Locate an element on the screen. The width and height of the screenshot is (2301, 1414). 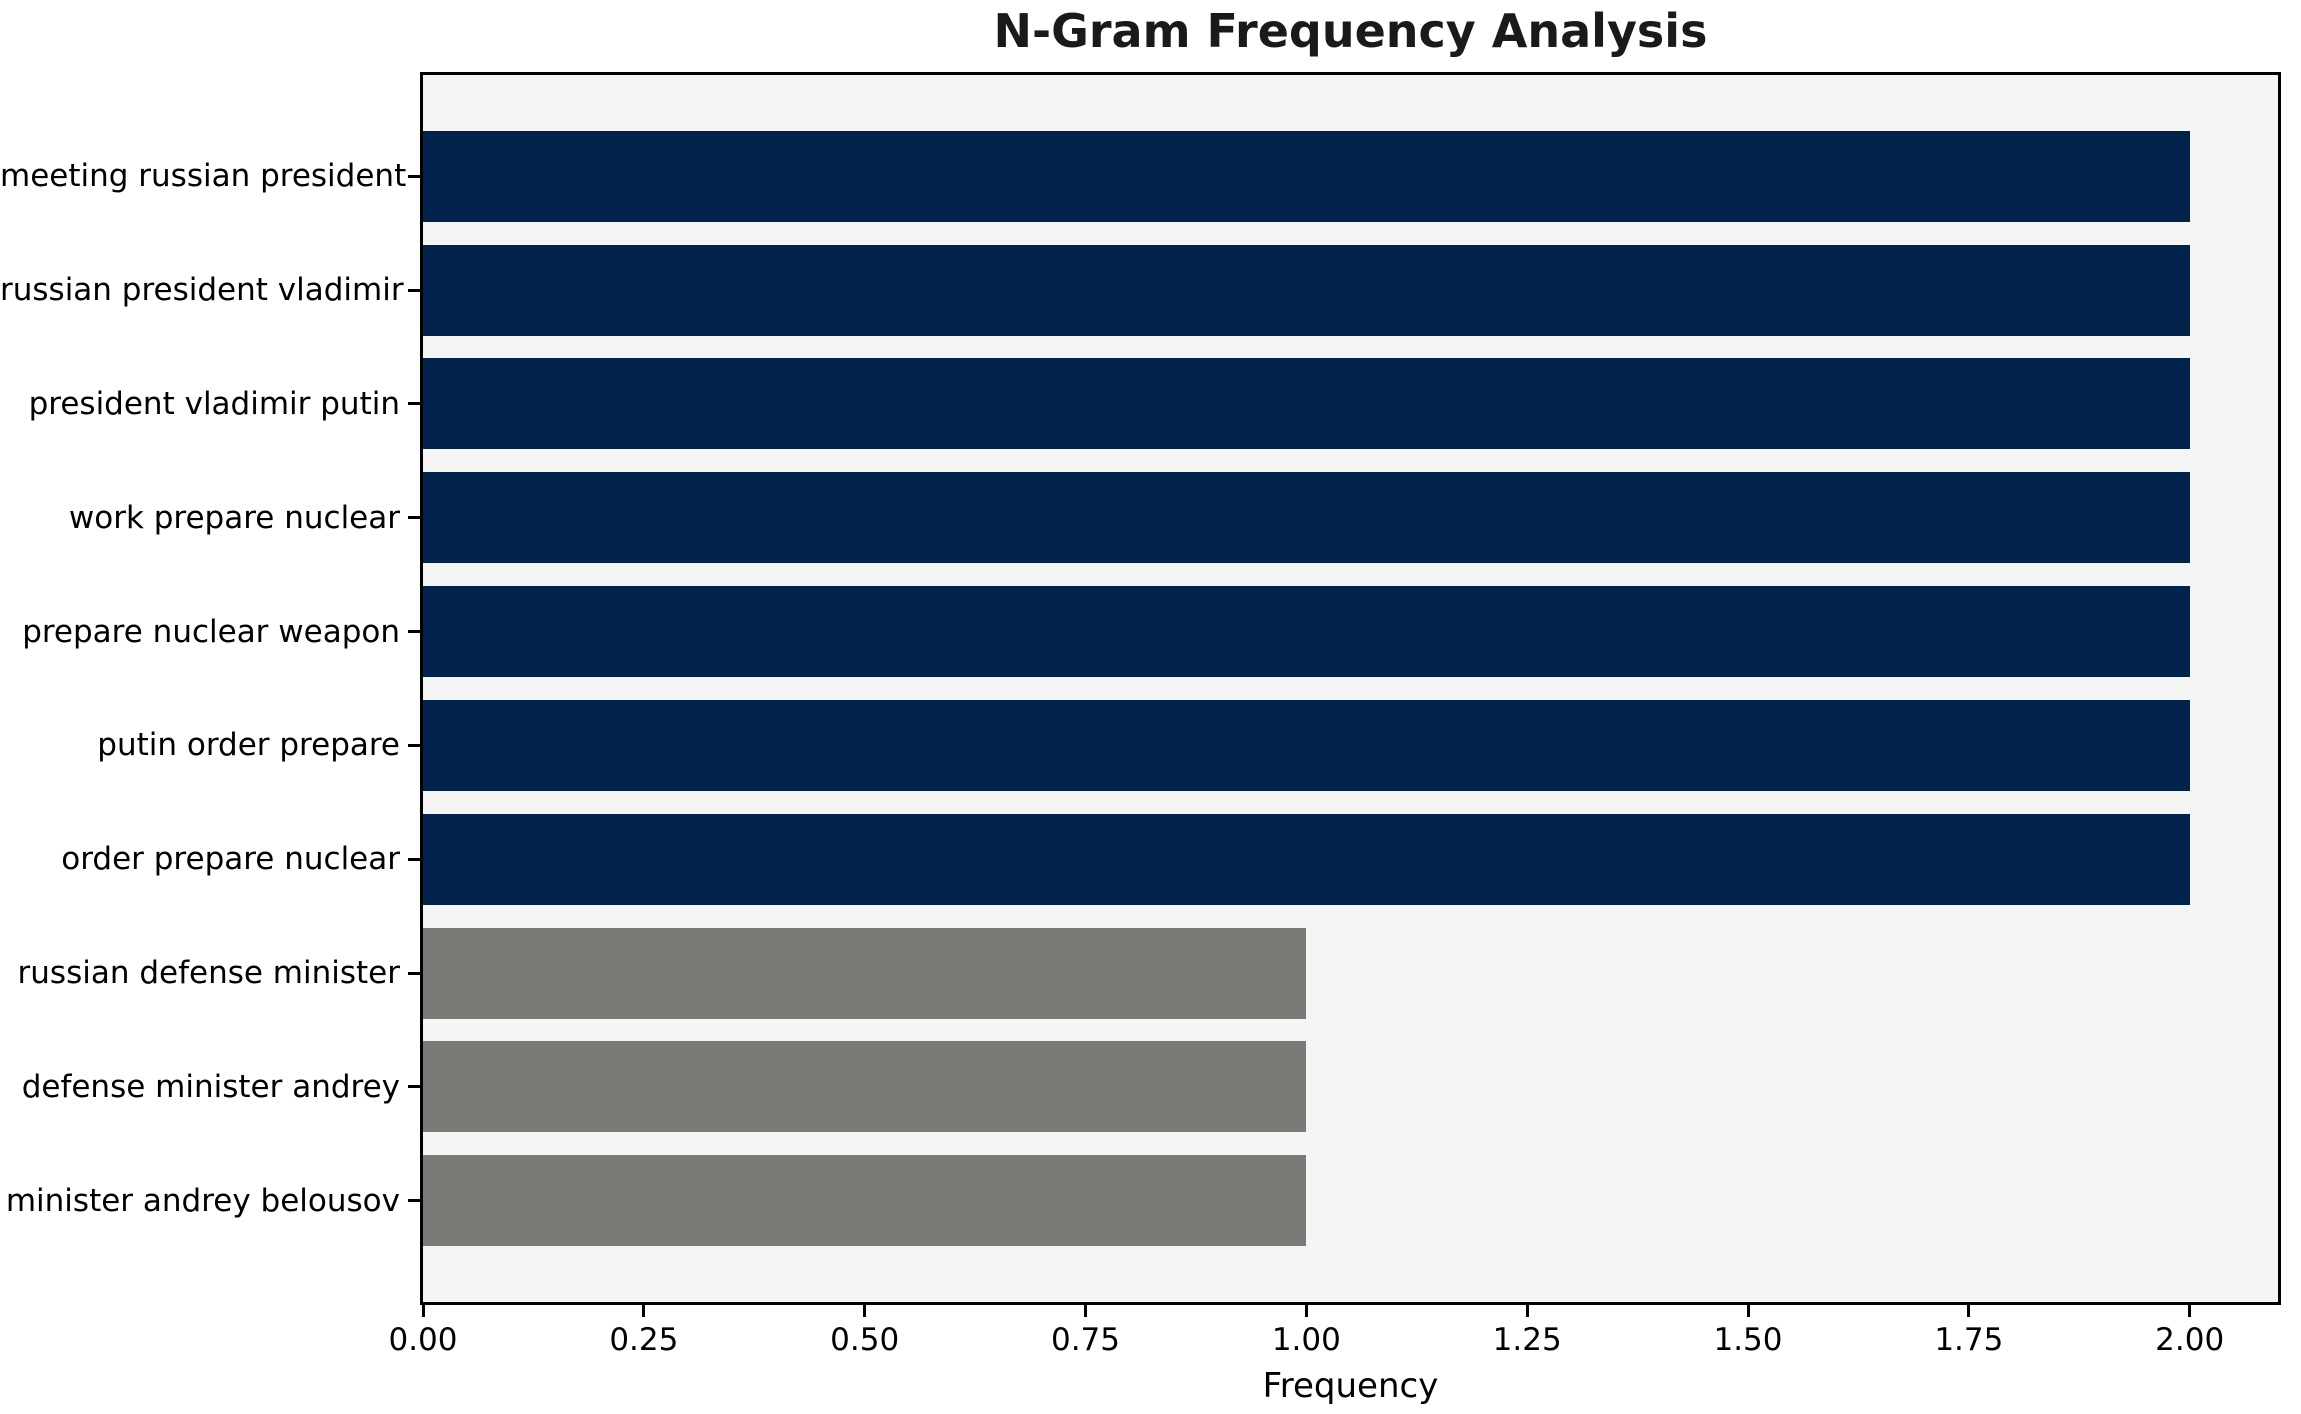
bar-russian-defense-minister is located at coordinates (865, 973).